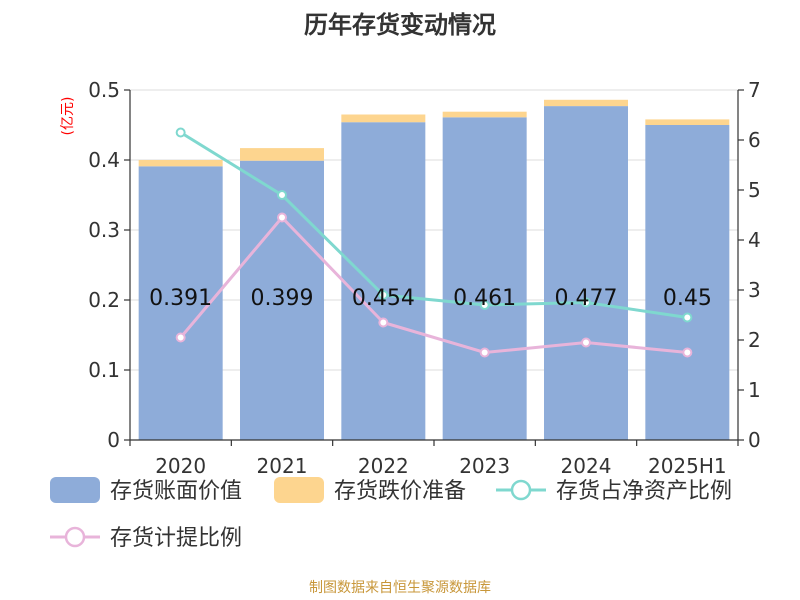 The height and width of the screenshot is (600, 800). I want to click on bar-value-label: 0.477, so click(586, 298).